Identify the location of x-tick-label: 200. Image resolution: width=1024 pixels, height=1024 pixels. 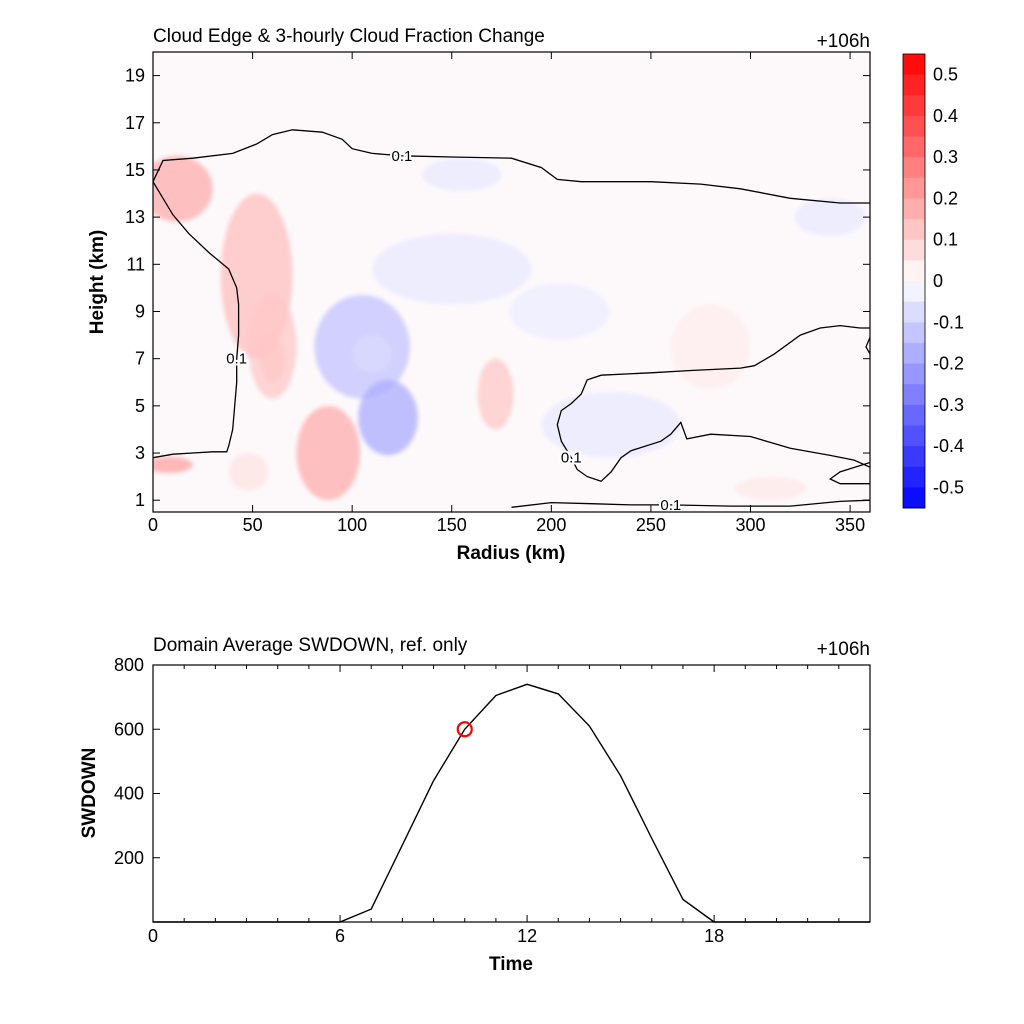
(551, 525).